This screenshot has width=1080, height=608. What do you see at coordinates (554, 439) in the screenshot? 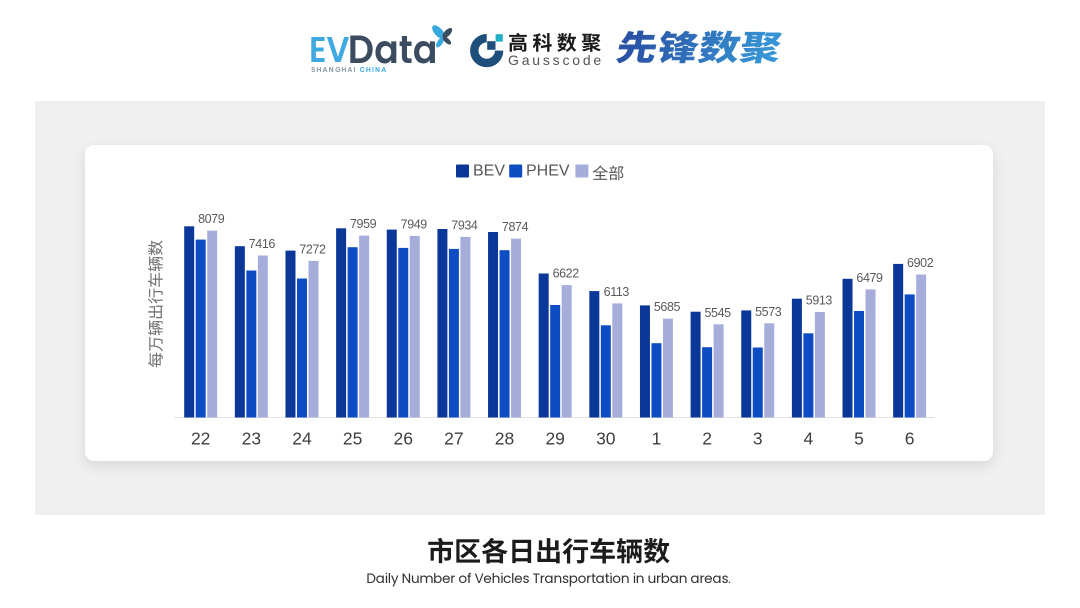
I see `svg-text: 29` at bounding box center [554, 439].